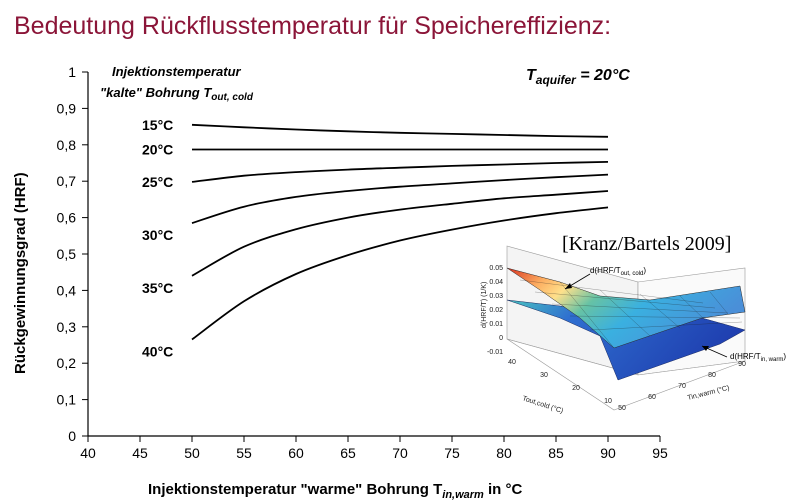 The height and width of the screenshot is (500, 806). I want to click on y-tick-label: 0,6, so click(67, 218).